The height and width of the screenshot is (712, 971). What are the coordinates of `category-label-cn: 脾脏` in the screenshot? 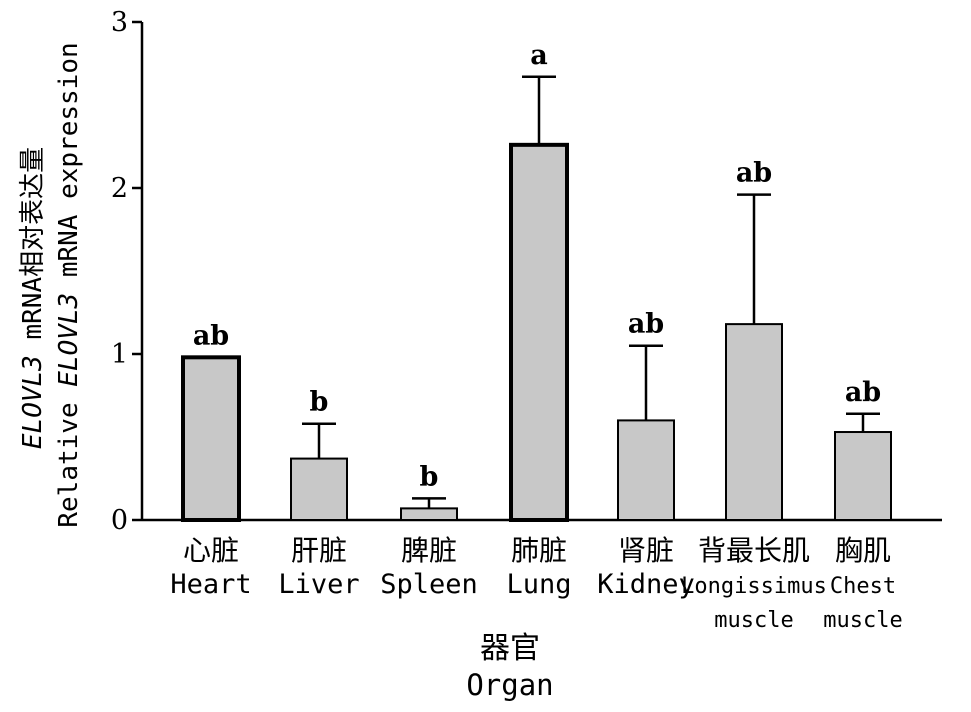 It's located at (429, 550).